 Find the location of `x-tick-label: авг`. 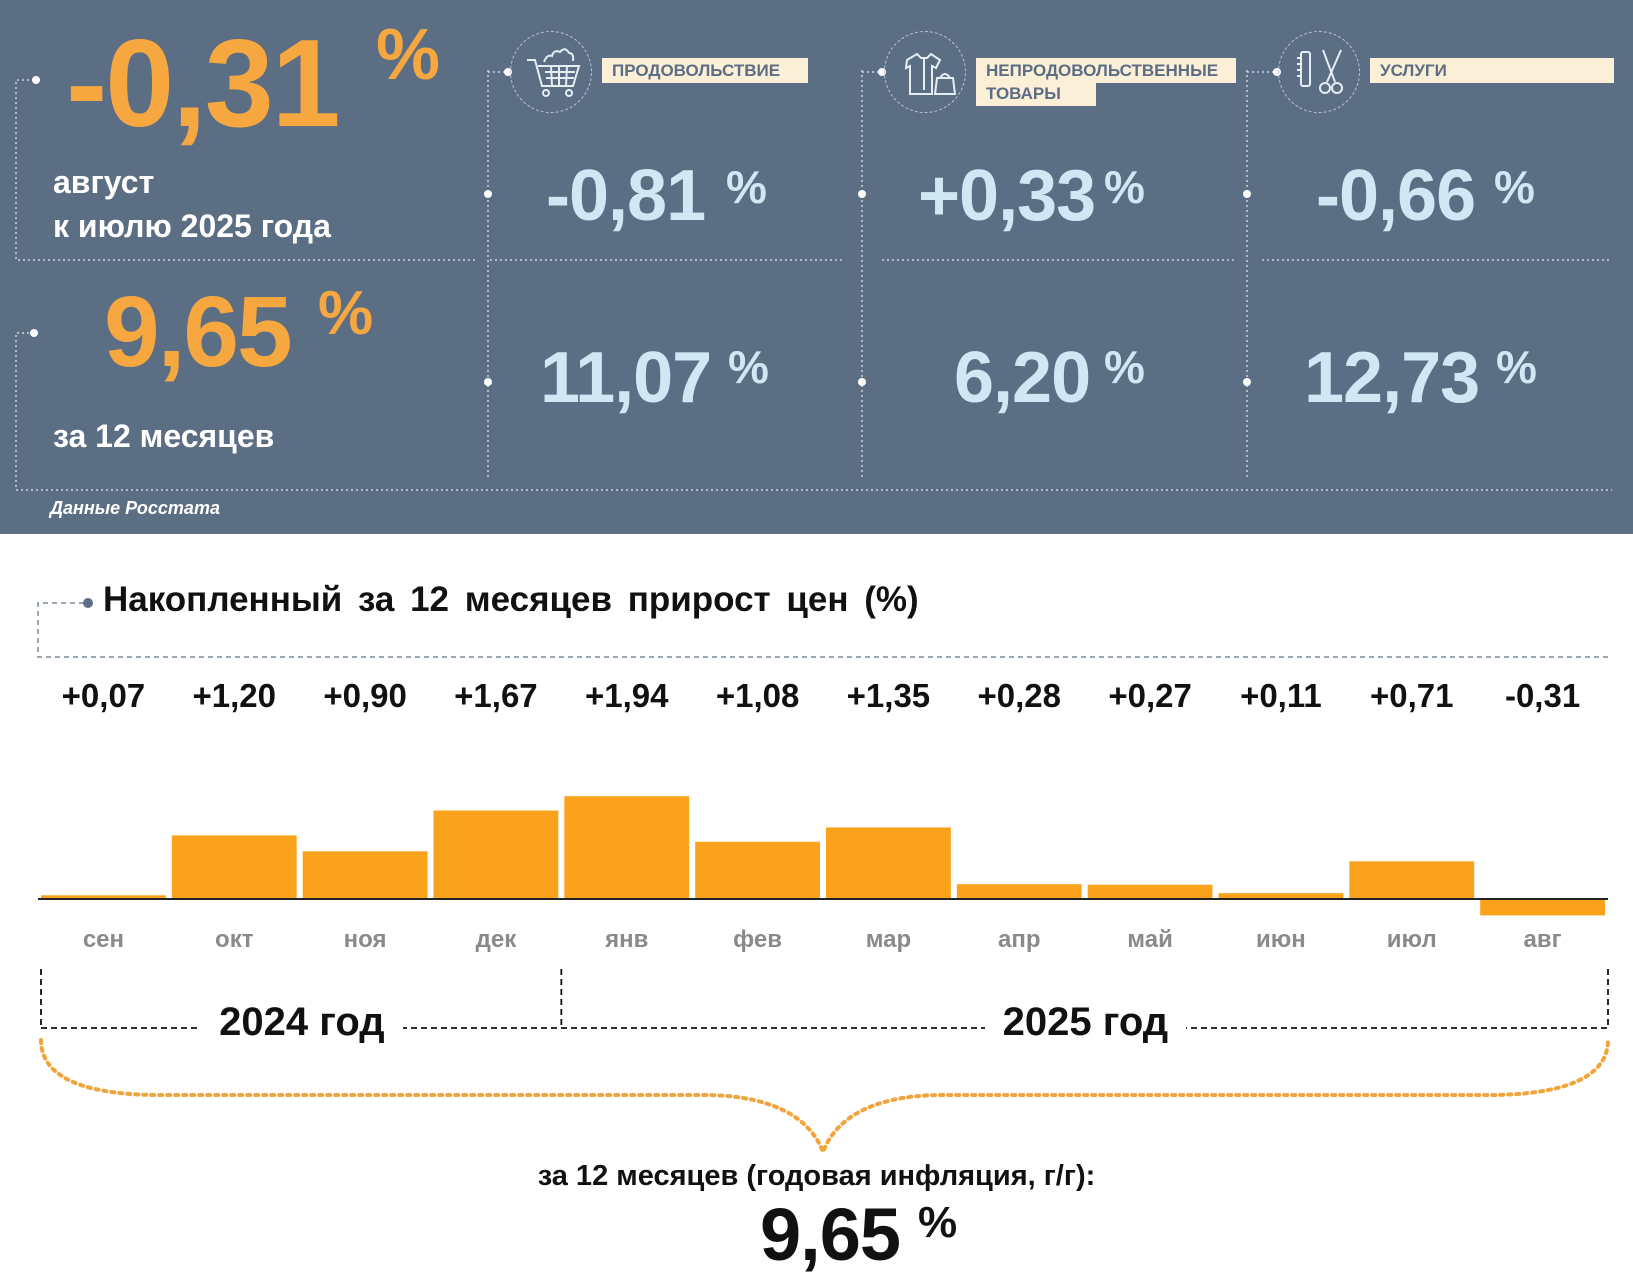

x-tick-label: авг is located at coordinates (1543, 939).